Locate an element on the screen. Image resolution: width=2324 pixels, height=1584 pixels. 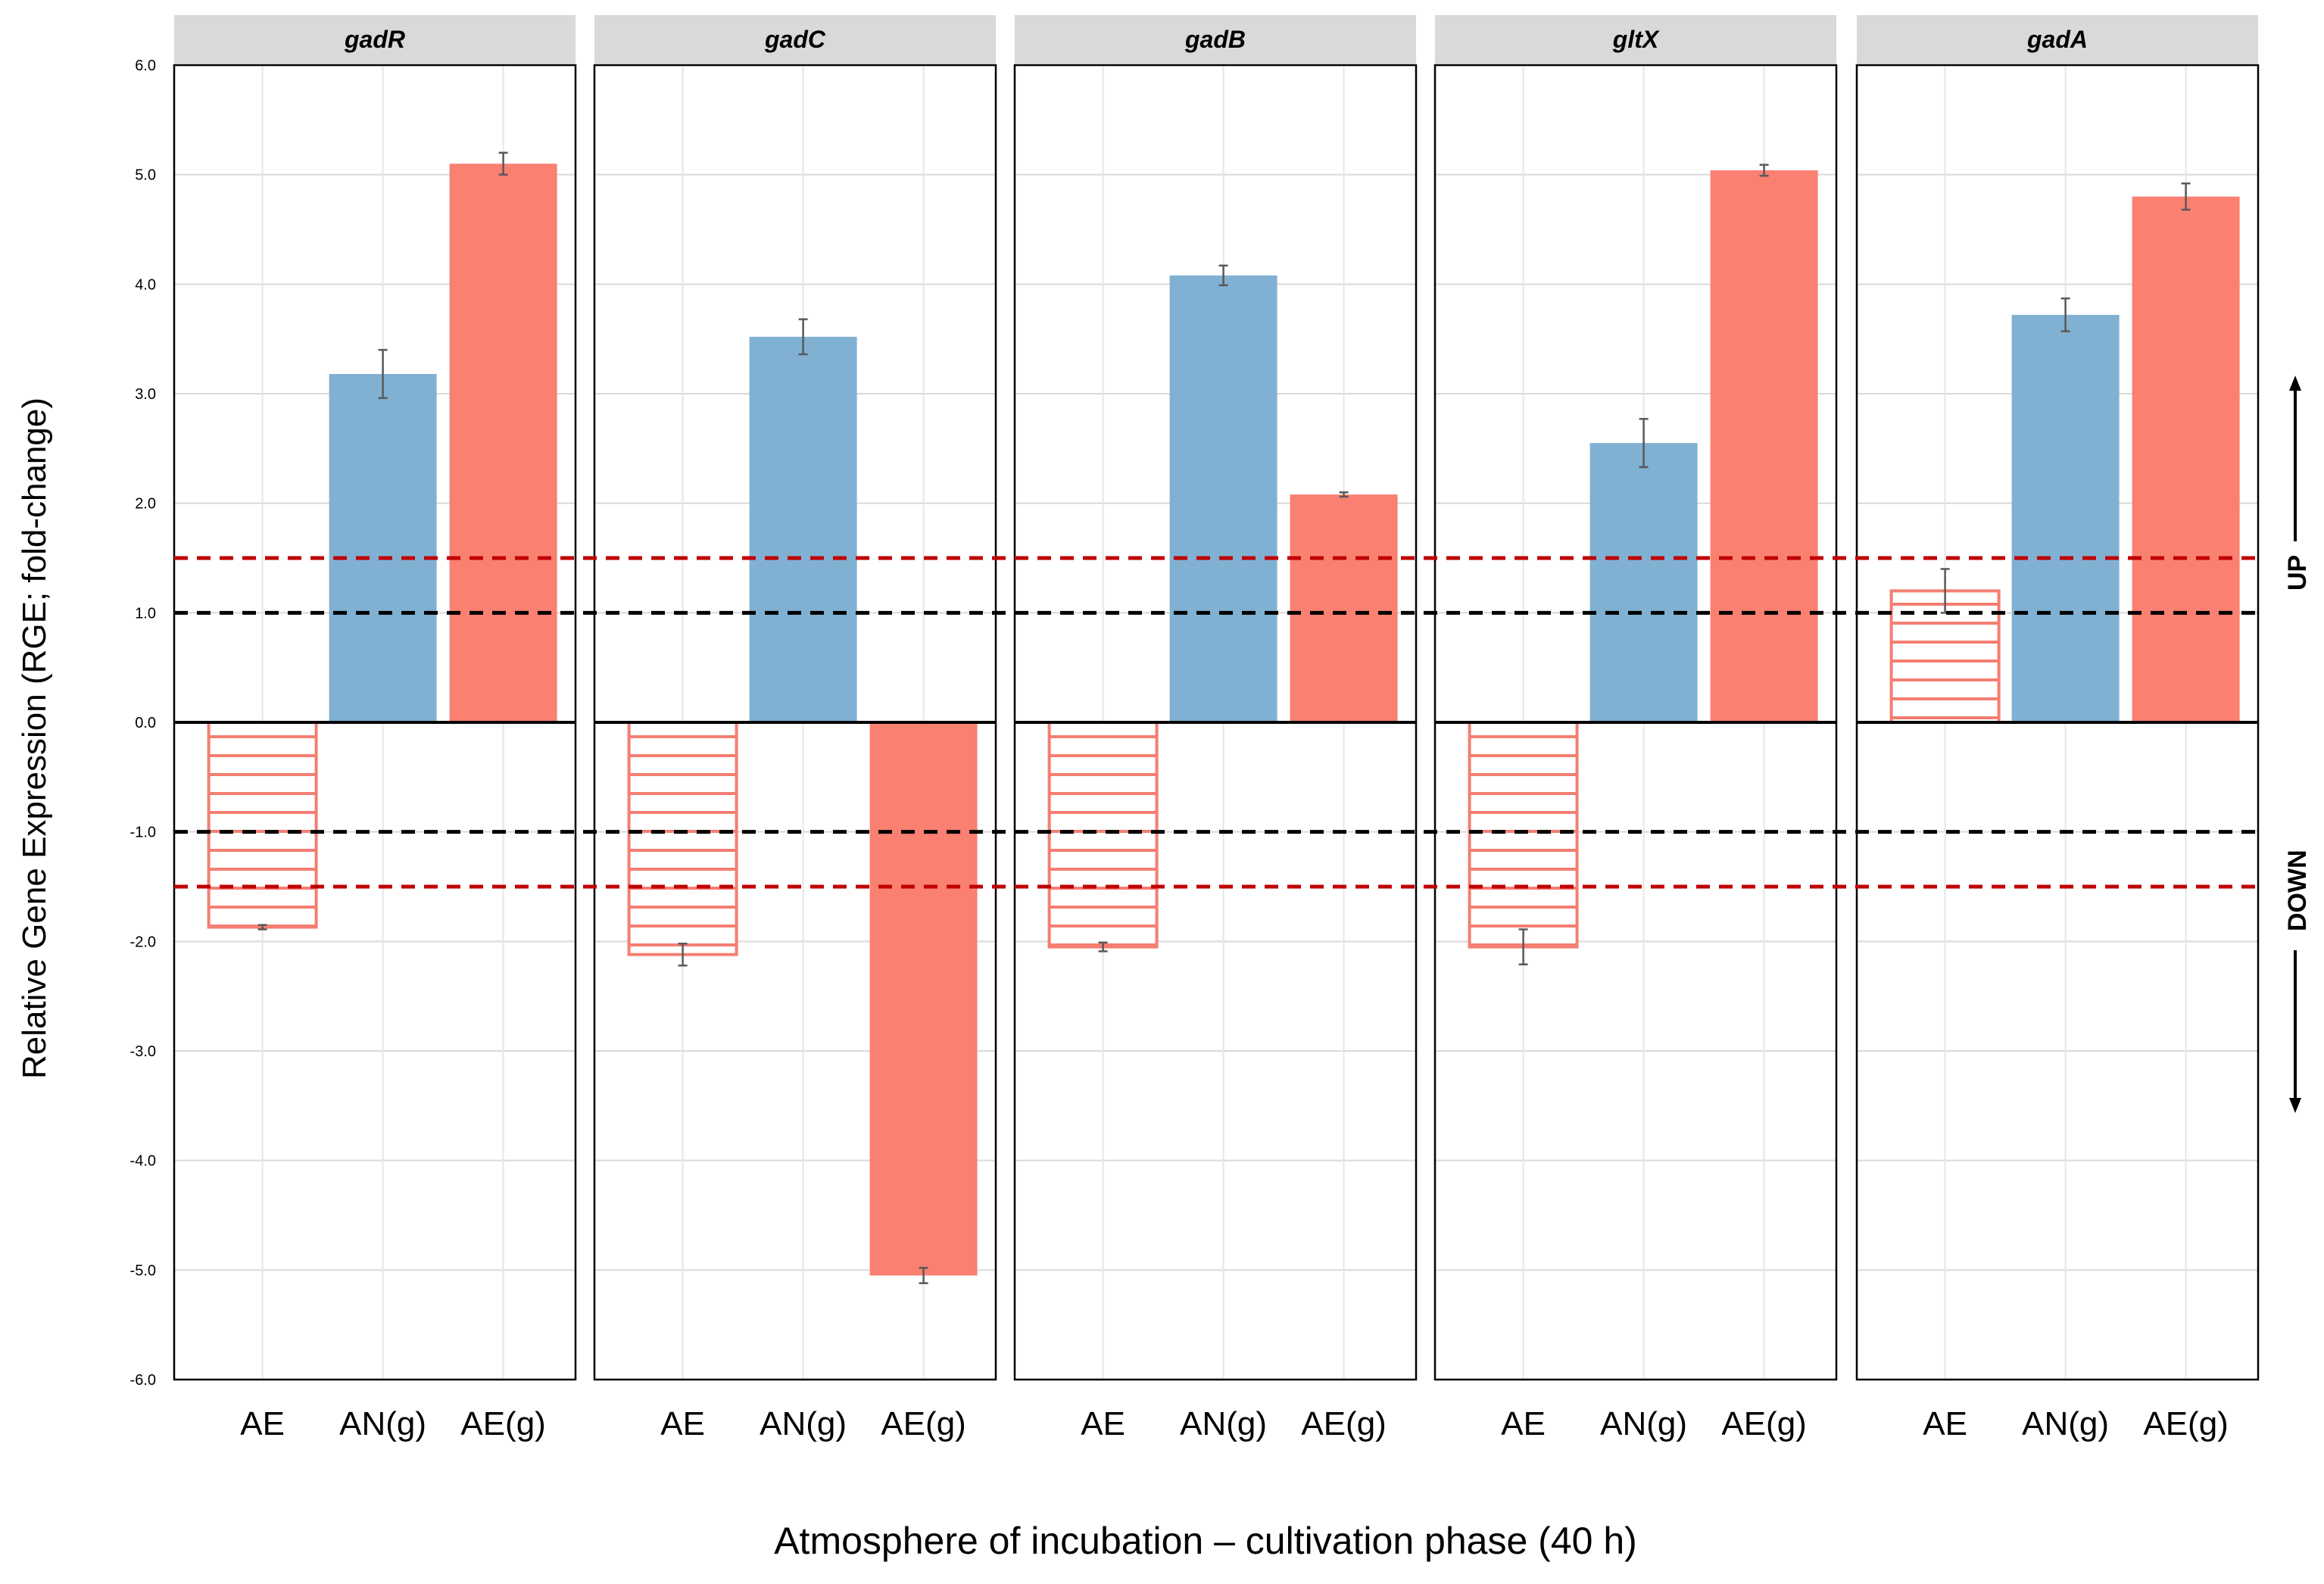
bar-gadC-ae is located at coordinates (682, 838).